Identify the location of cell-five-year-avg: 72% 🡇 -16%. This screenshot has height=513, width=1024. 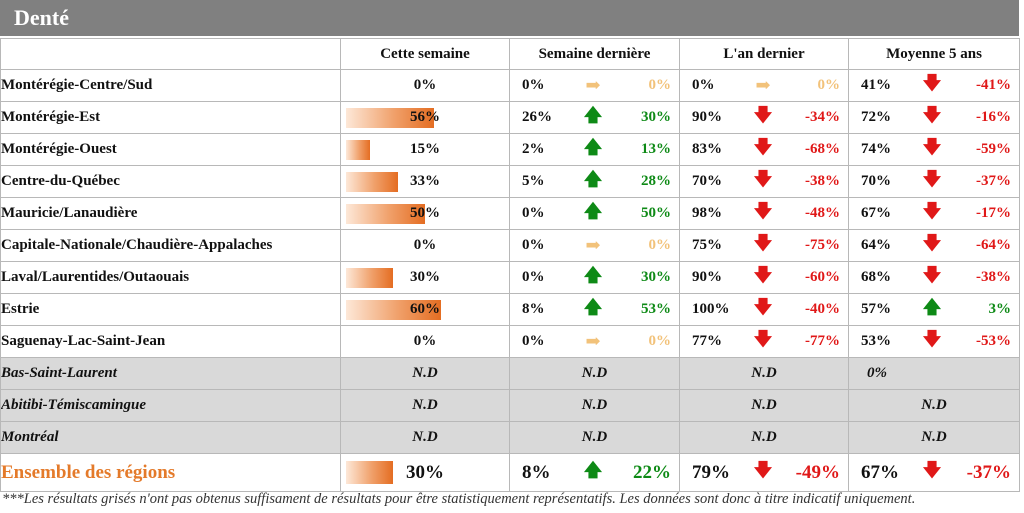
(934, 117).